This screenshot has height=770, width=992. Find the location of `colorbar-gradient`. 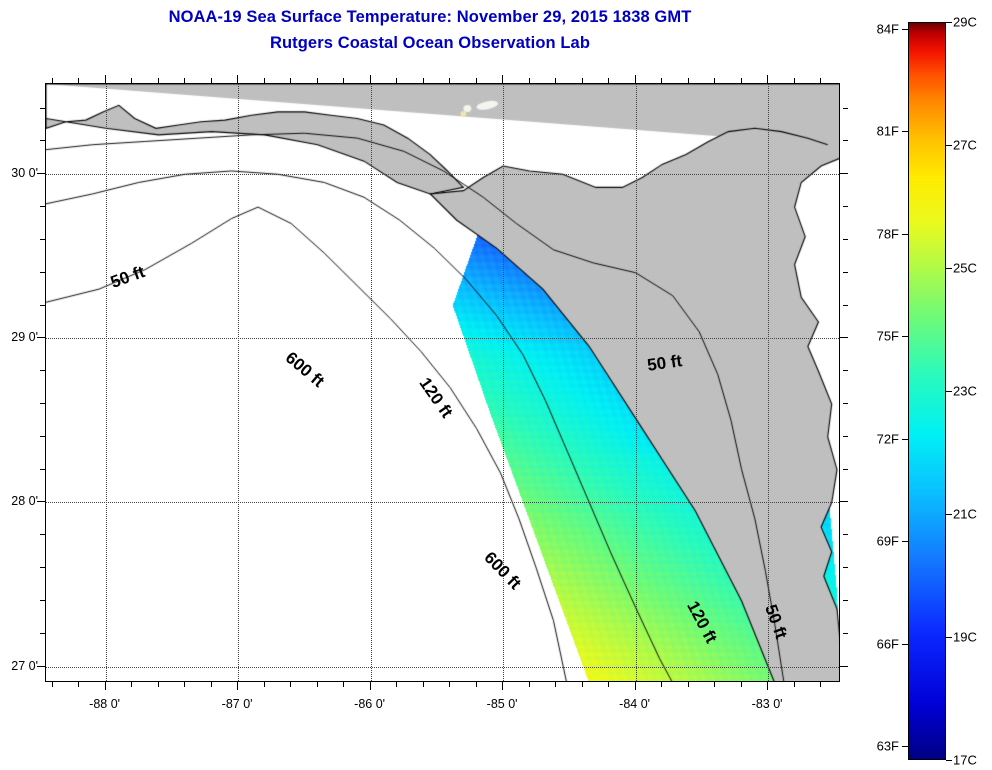

colorbar-gradient is located at coordinates (927, 391).